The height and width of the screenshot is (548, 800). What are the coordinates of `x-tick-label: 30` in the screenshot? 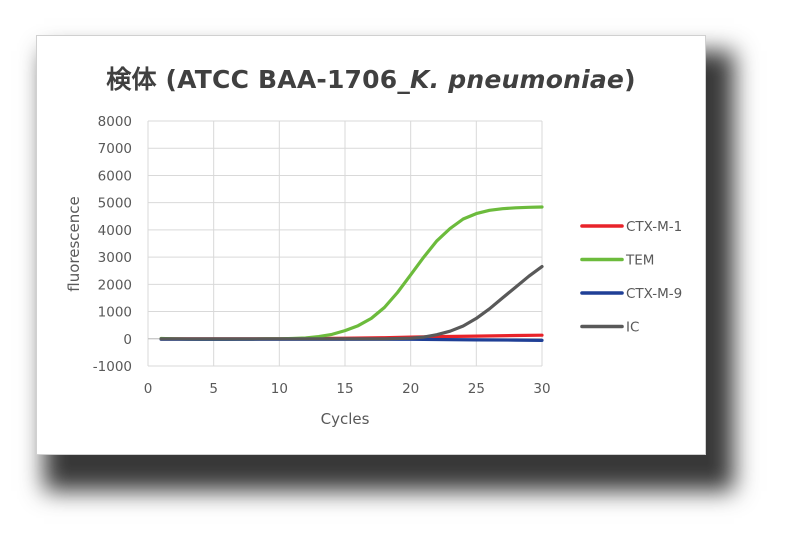 It's located at (541, 389).